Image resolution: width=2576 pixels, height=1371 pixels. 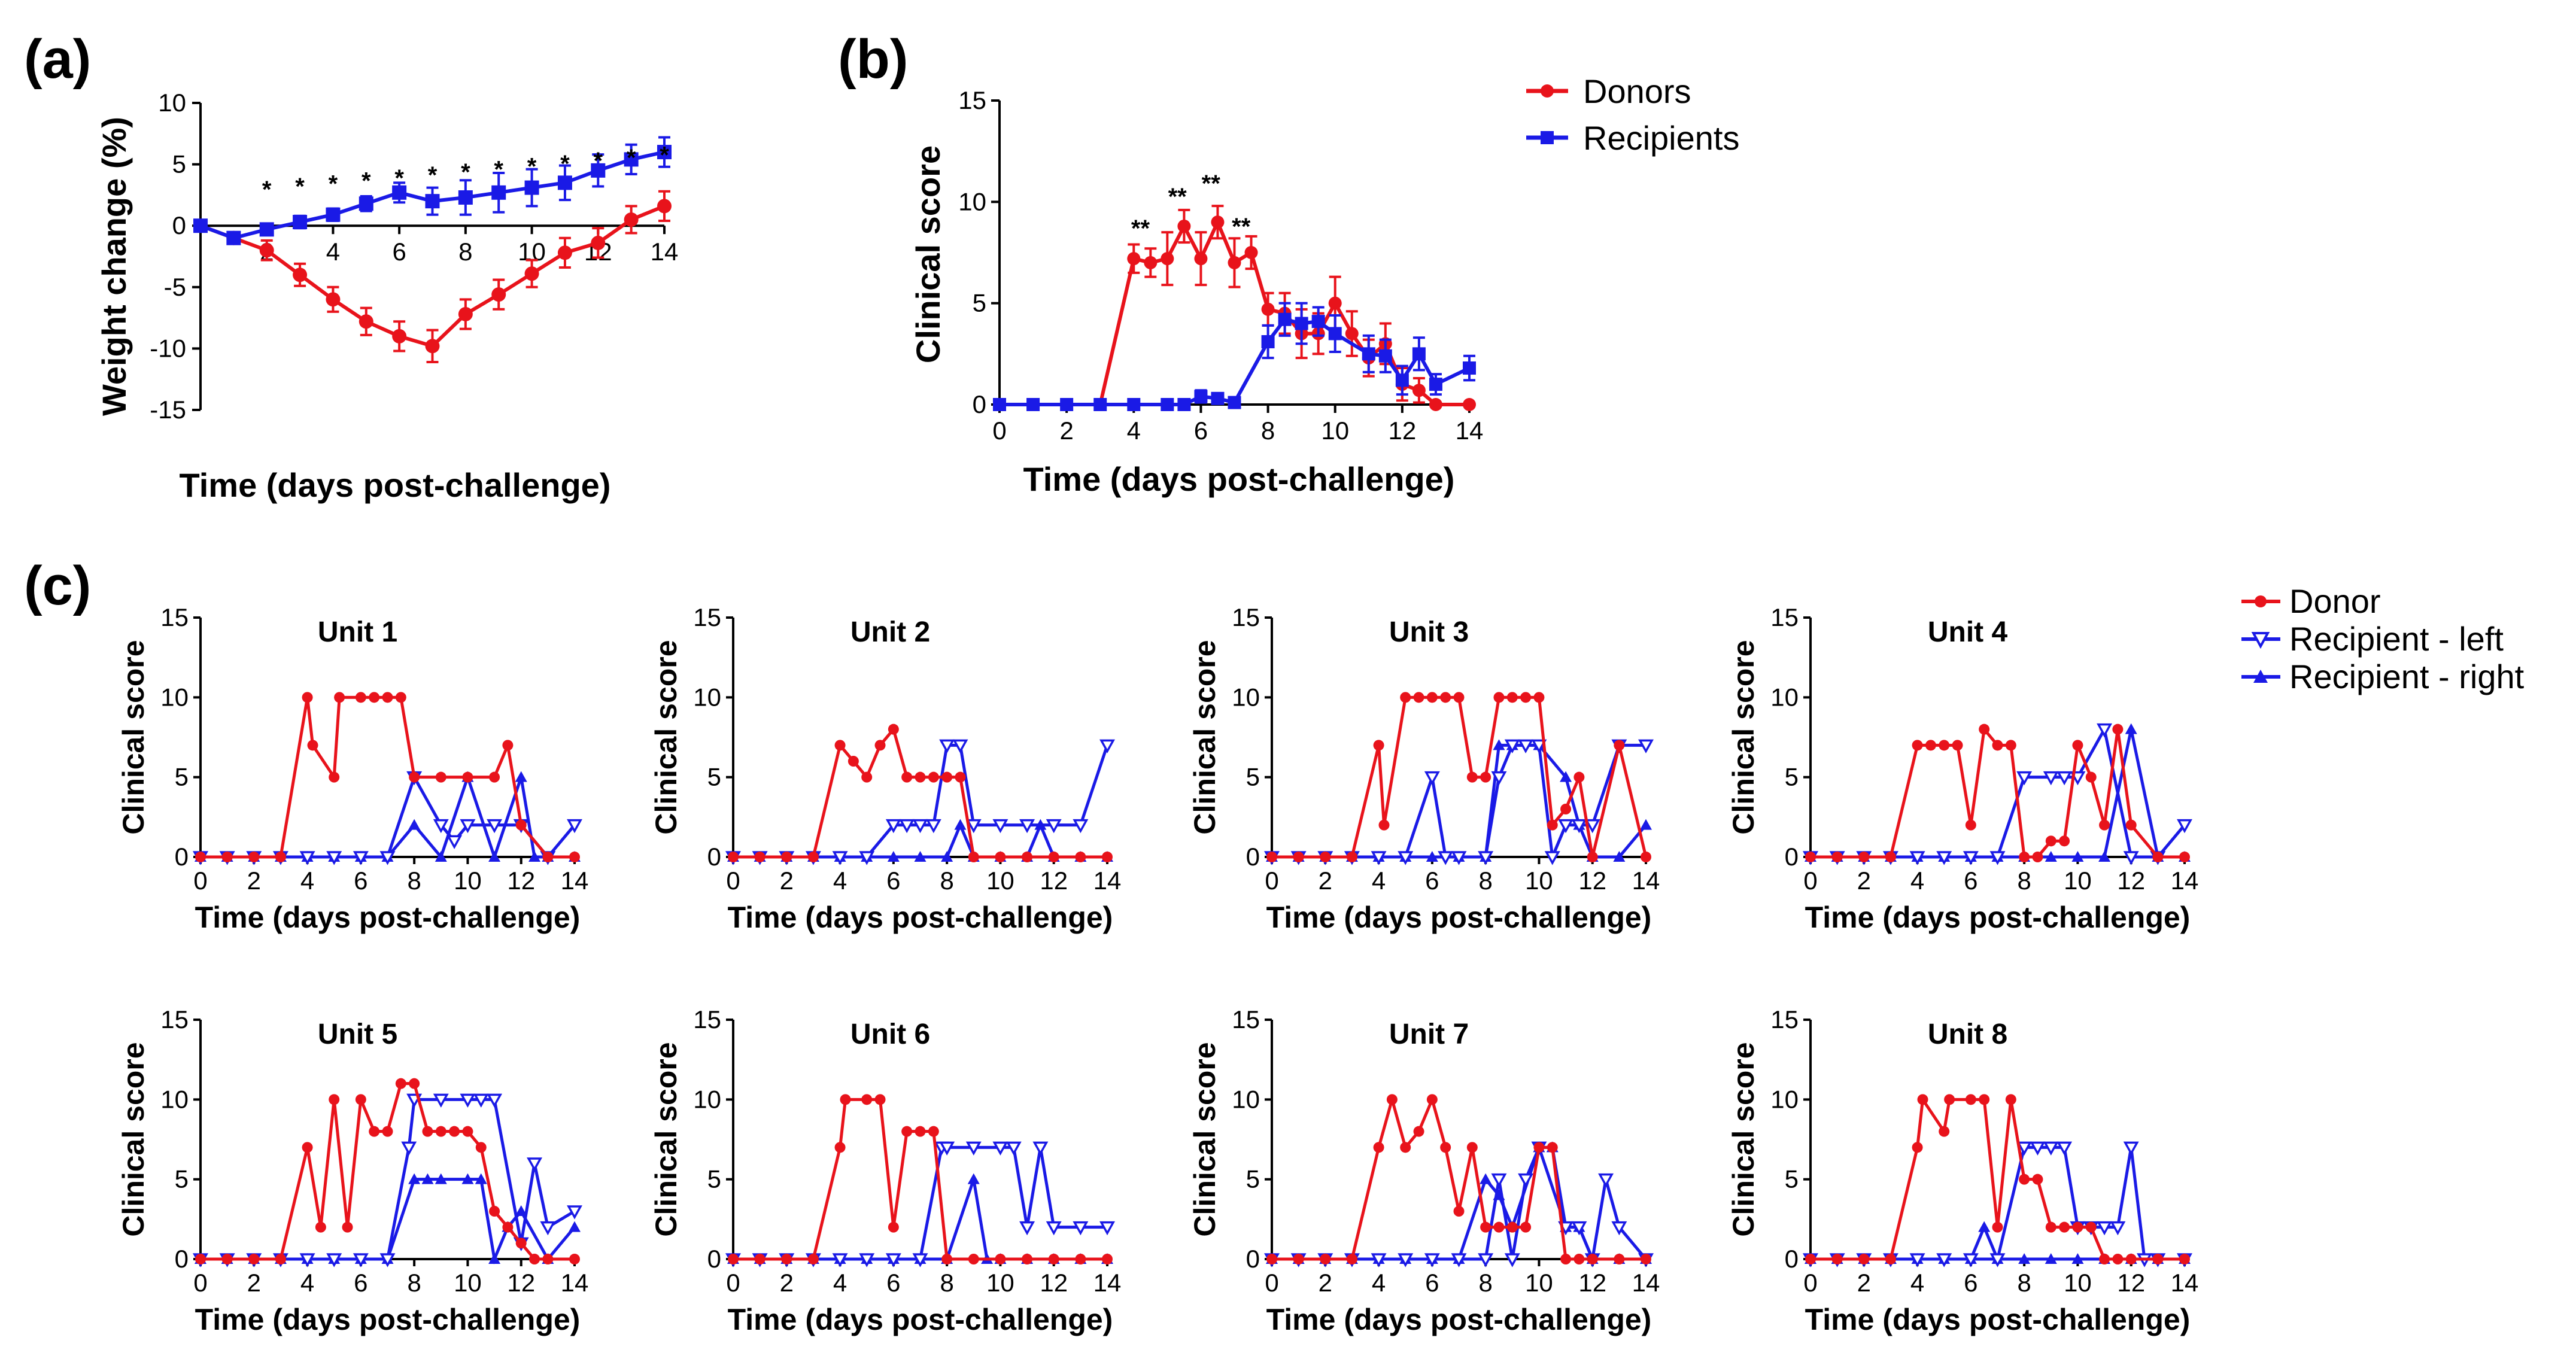 I want to click on panel-b-x-tick-label: 10, so click(x=1335, y=431).